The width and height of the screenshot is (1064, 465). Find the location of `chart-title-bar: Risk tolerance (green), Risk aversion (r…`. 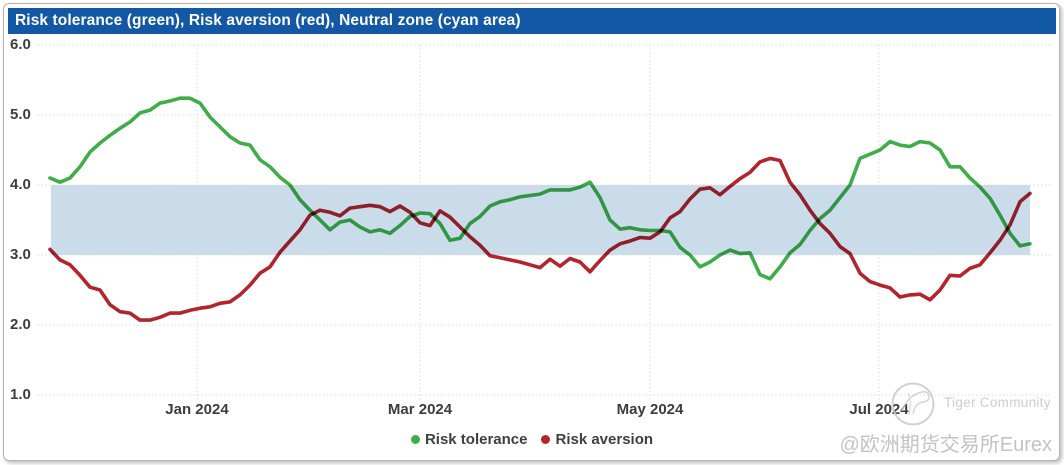

chart-title-bar: Risk tolerance (green), Risk aversion (r… is located at coordinates (532, 21).